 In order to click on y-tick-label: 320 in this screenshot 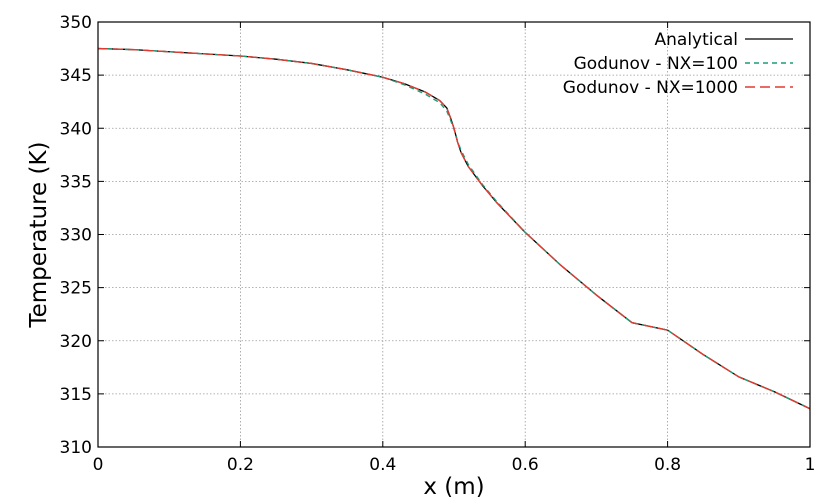, I will do `click(76, 342)`.